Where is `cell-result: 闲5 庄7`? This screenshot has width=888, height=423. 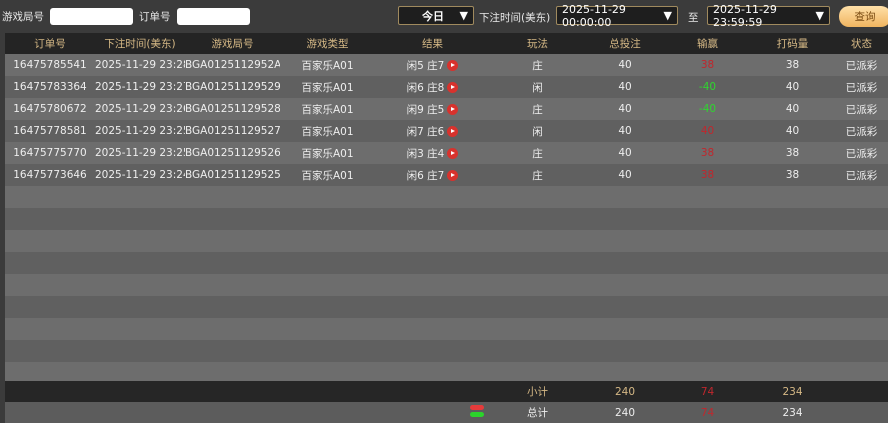 cell-result: 闲5 庄7 is located at coordinates (432, 65).